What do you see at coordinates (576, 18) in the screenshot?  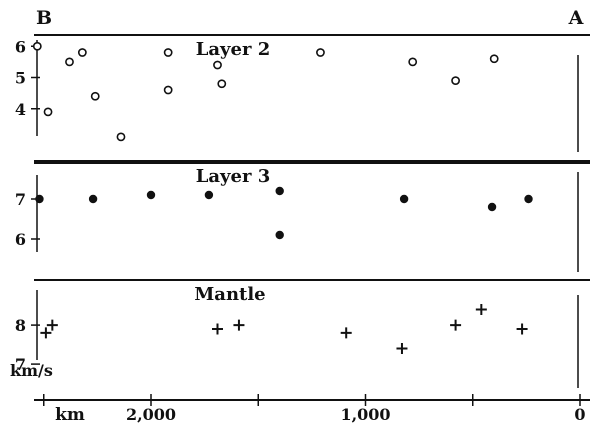 I see `profile-end-right-label: A` at bounding box center [576, 18].